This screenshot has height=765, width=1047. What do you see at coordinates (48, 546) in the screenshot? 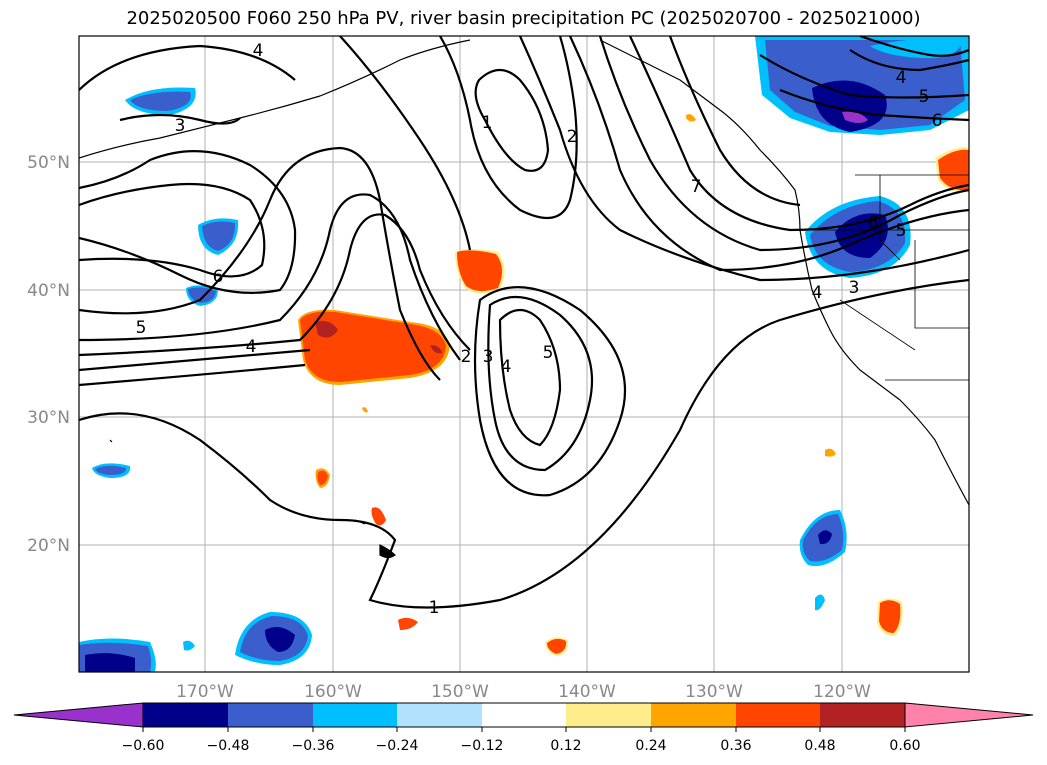
I see `lat-tick-label: 20°N` at bounding box center [48, 546].